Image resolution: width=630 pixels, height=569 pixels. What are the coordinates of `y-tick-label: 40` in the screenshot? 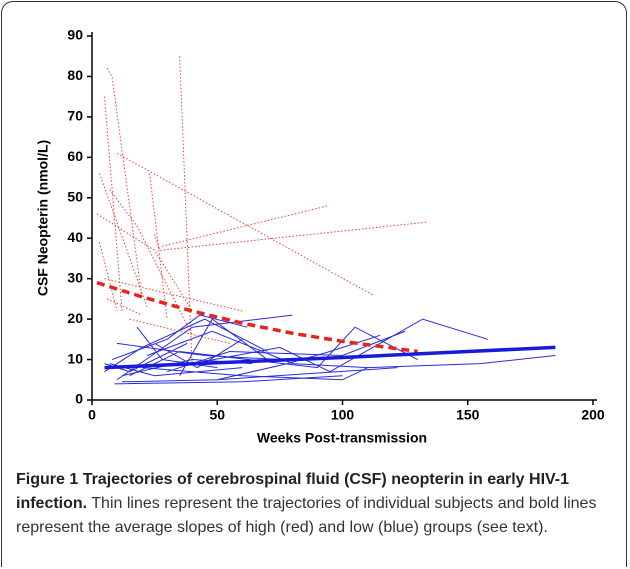 It's located at (75, 237).